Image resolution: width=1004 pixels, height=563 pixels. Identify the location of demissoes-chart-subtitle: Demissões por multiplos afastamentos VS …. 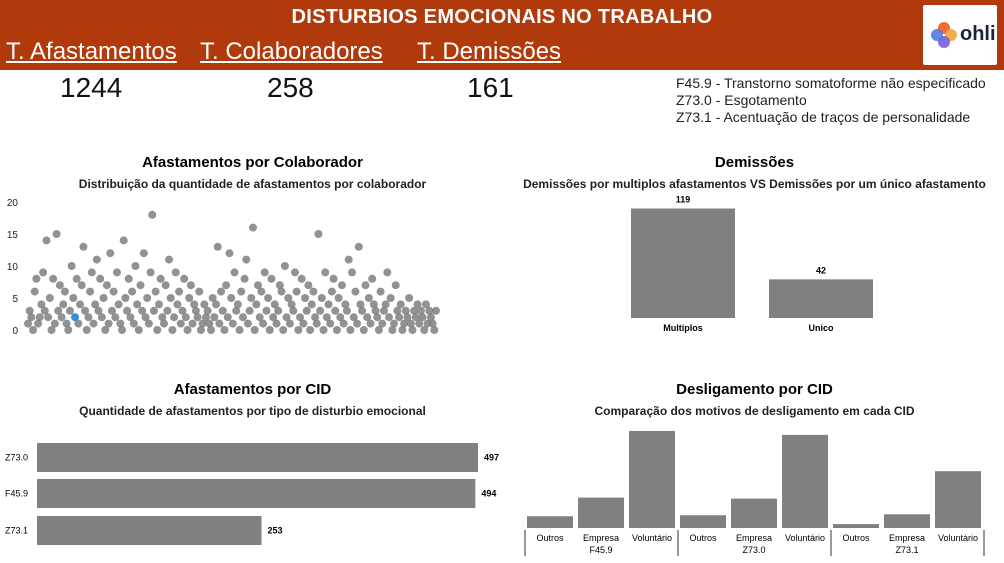
(754, 184).